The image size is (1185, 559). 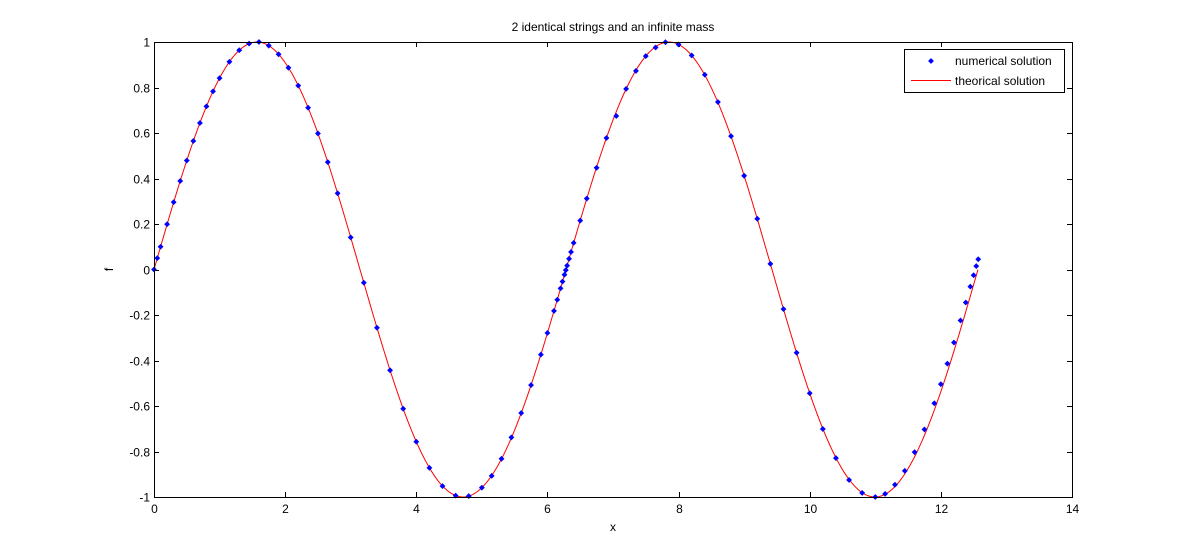 What do you see at coordinates (1003, 61) in the screenshot?
I see `legend-label-numerical: numerical solution` at bounding box center [1003, 61].